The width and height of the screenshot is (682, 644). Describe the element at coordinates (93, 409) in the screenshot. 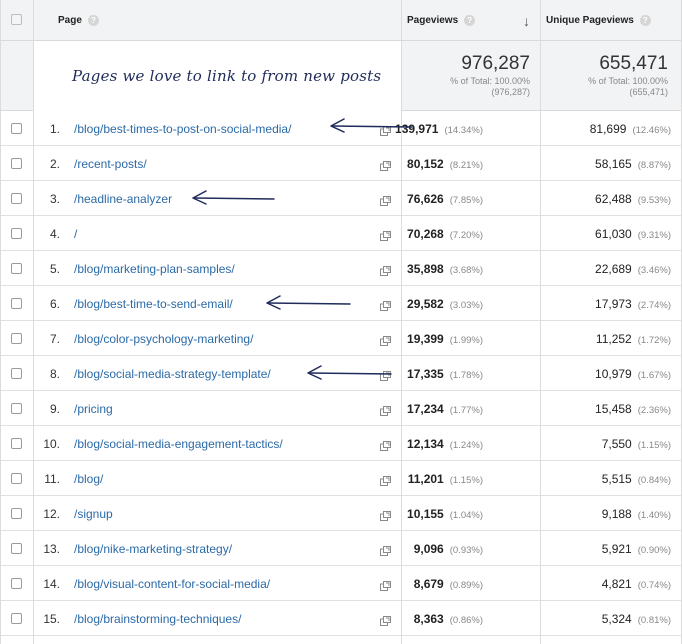

I see `page-link: /pricing` at that location.